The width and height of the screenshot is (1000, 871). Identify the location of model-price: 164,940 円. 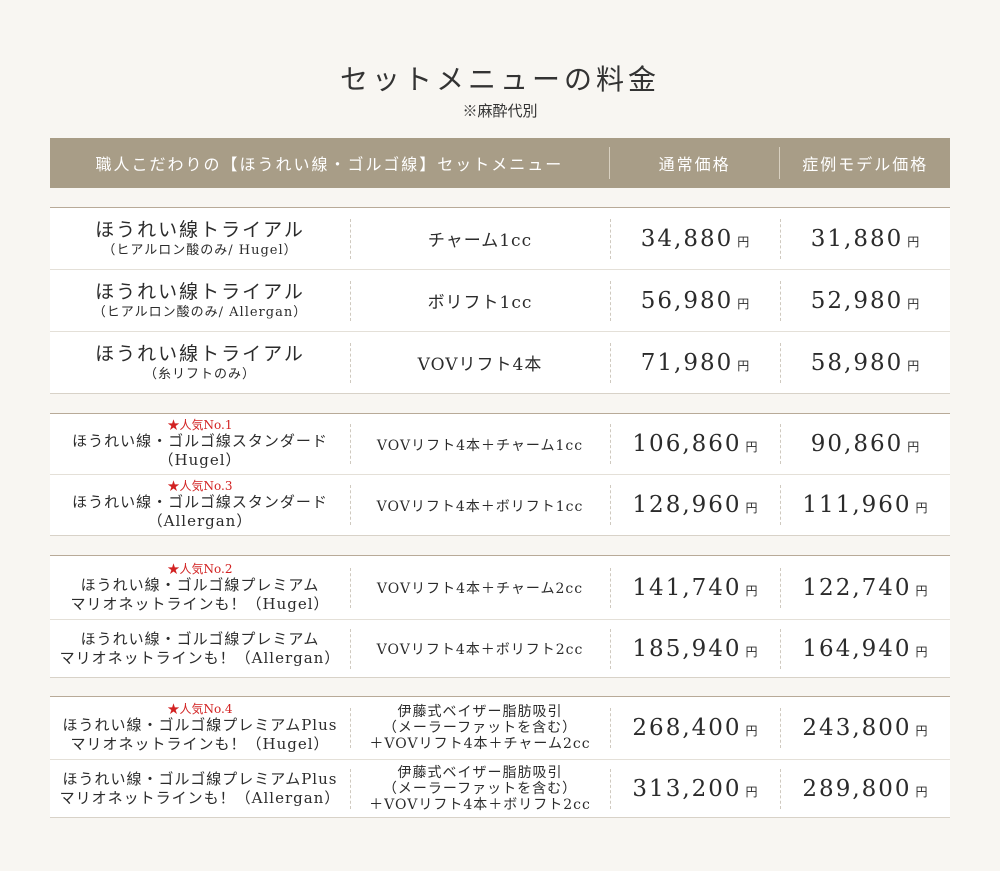
(865, 648).